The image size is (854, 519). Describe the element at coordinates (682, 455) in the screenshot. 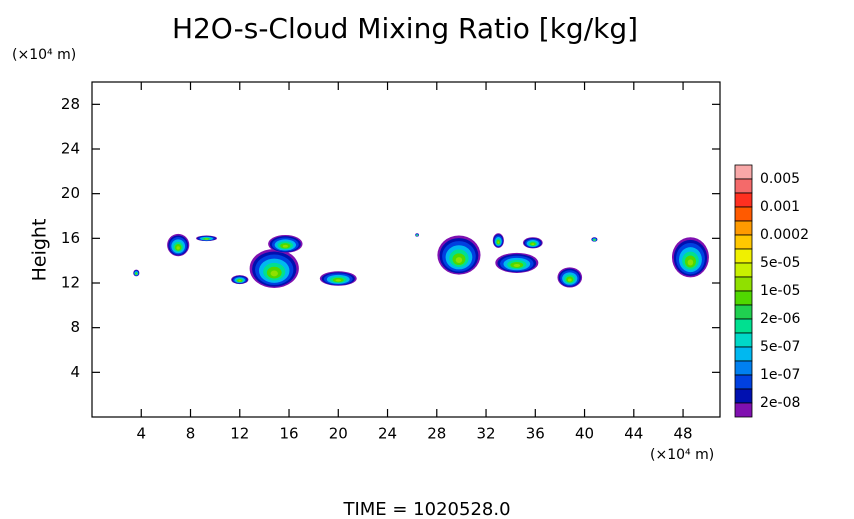

I see `x-unit: (×10⁴ m)` at that location.